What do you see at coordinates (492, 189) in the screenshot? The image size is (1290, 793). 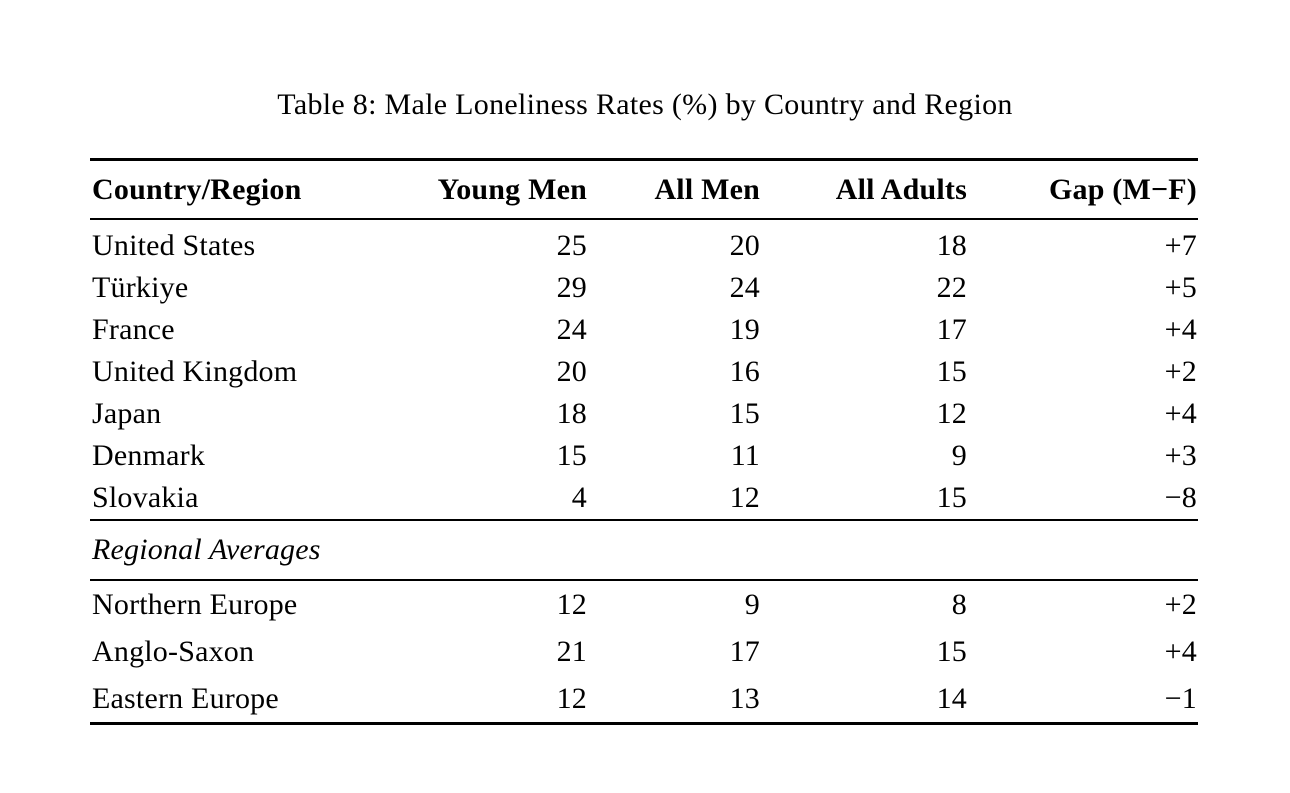 I see `header-young-men: Young Men` at bounding box center [492, 189].